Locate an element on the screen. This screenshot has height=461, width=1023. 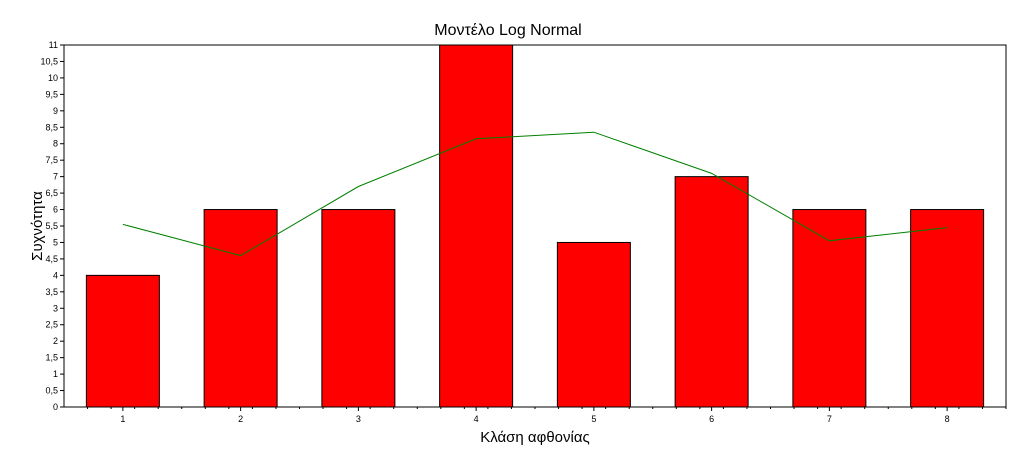
y-tick-label: 7 is located at coordinates (55, 177).